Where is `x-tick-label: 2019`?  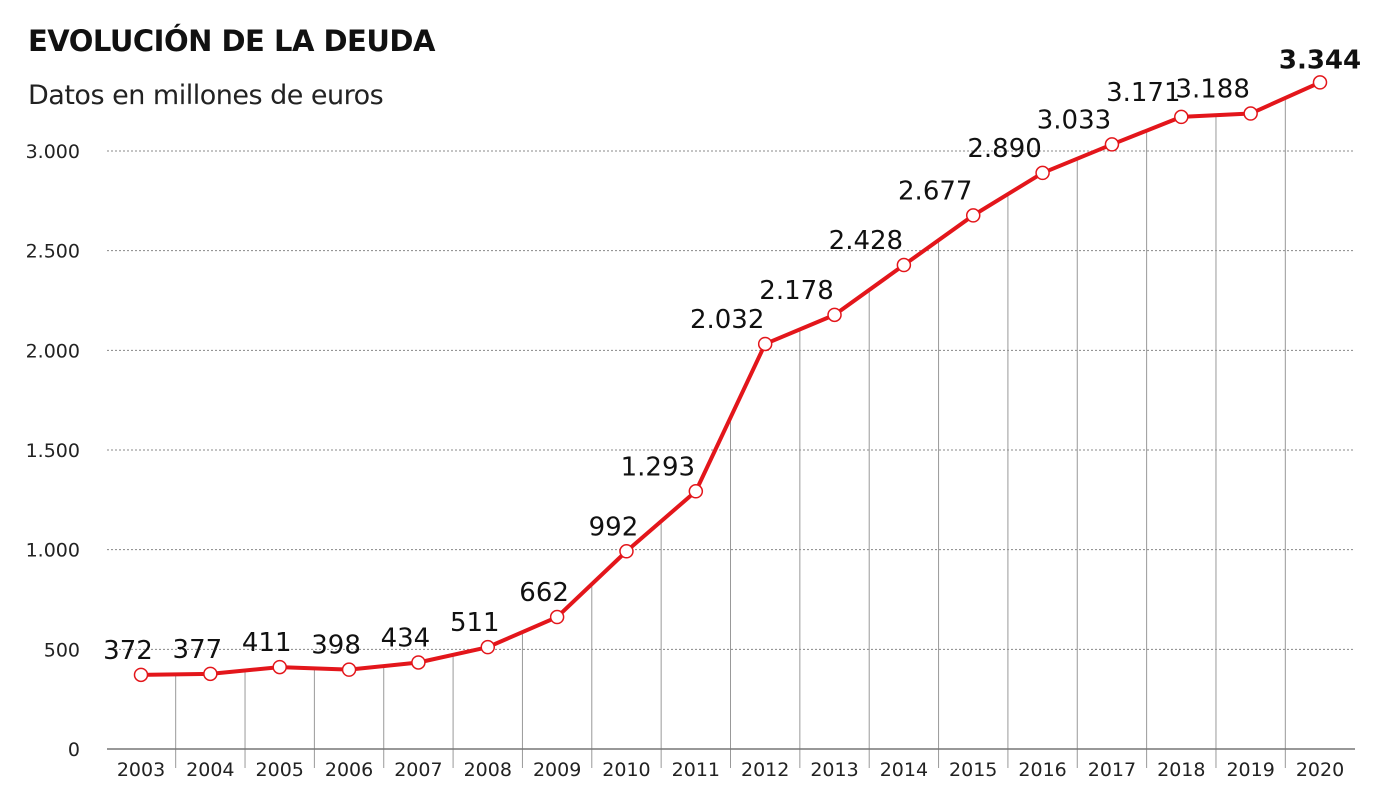
x-tick-label: 2019 is located at coordinates (1250, 770).